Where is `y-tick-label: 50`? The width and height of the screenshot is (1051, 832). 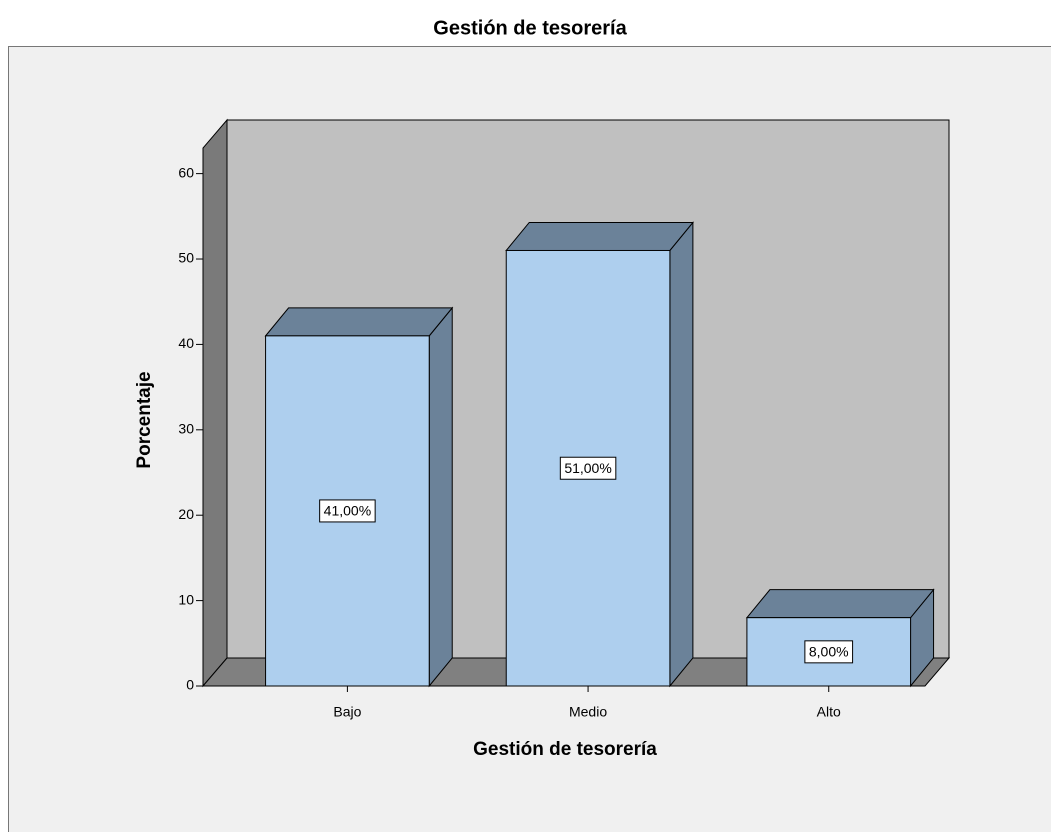
y-tick-label: 50 is located at coordinates (186, 258).